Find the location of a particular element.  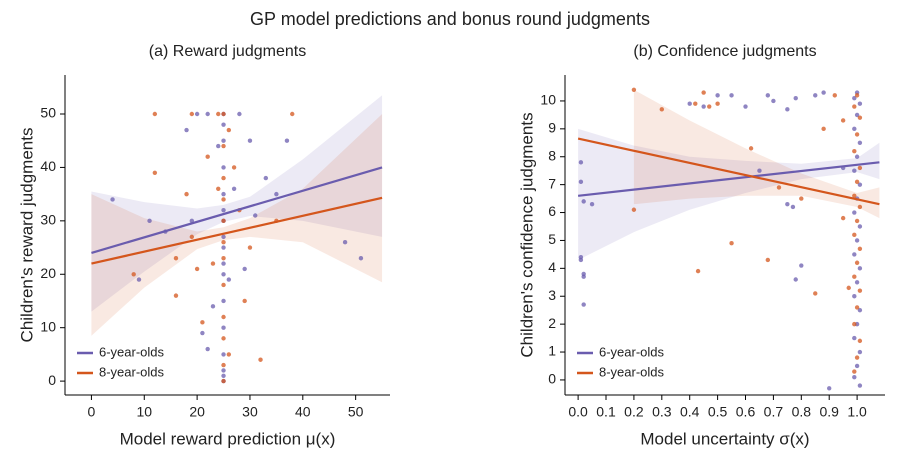

x-axis-label: Model uncertainty σ(x) is located at coordinates (724, 438).